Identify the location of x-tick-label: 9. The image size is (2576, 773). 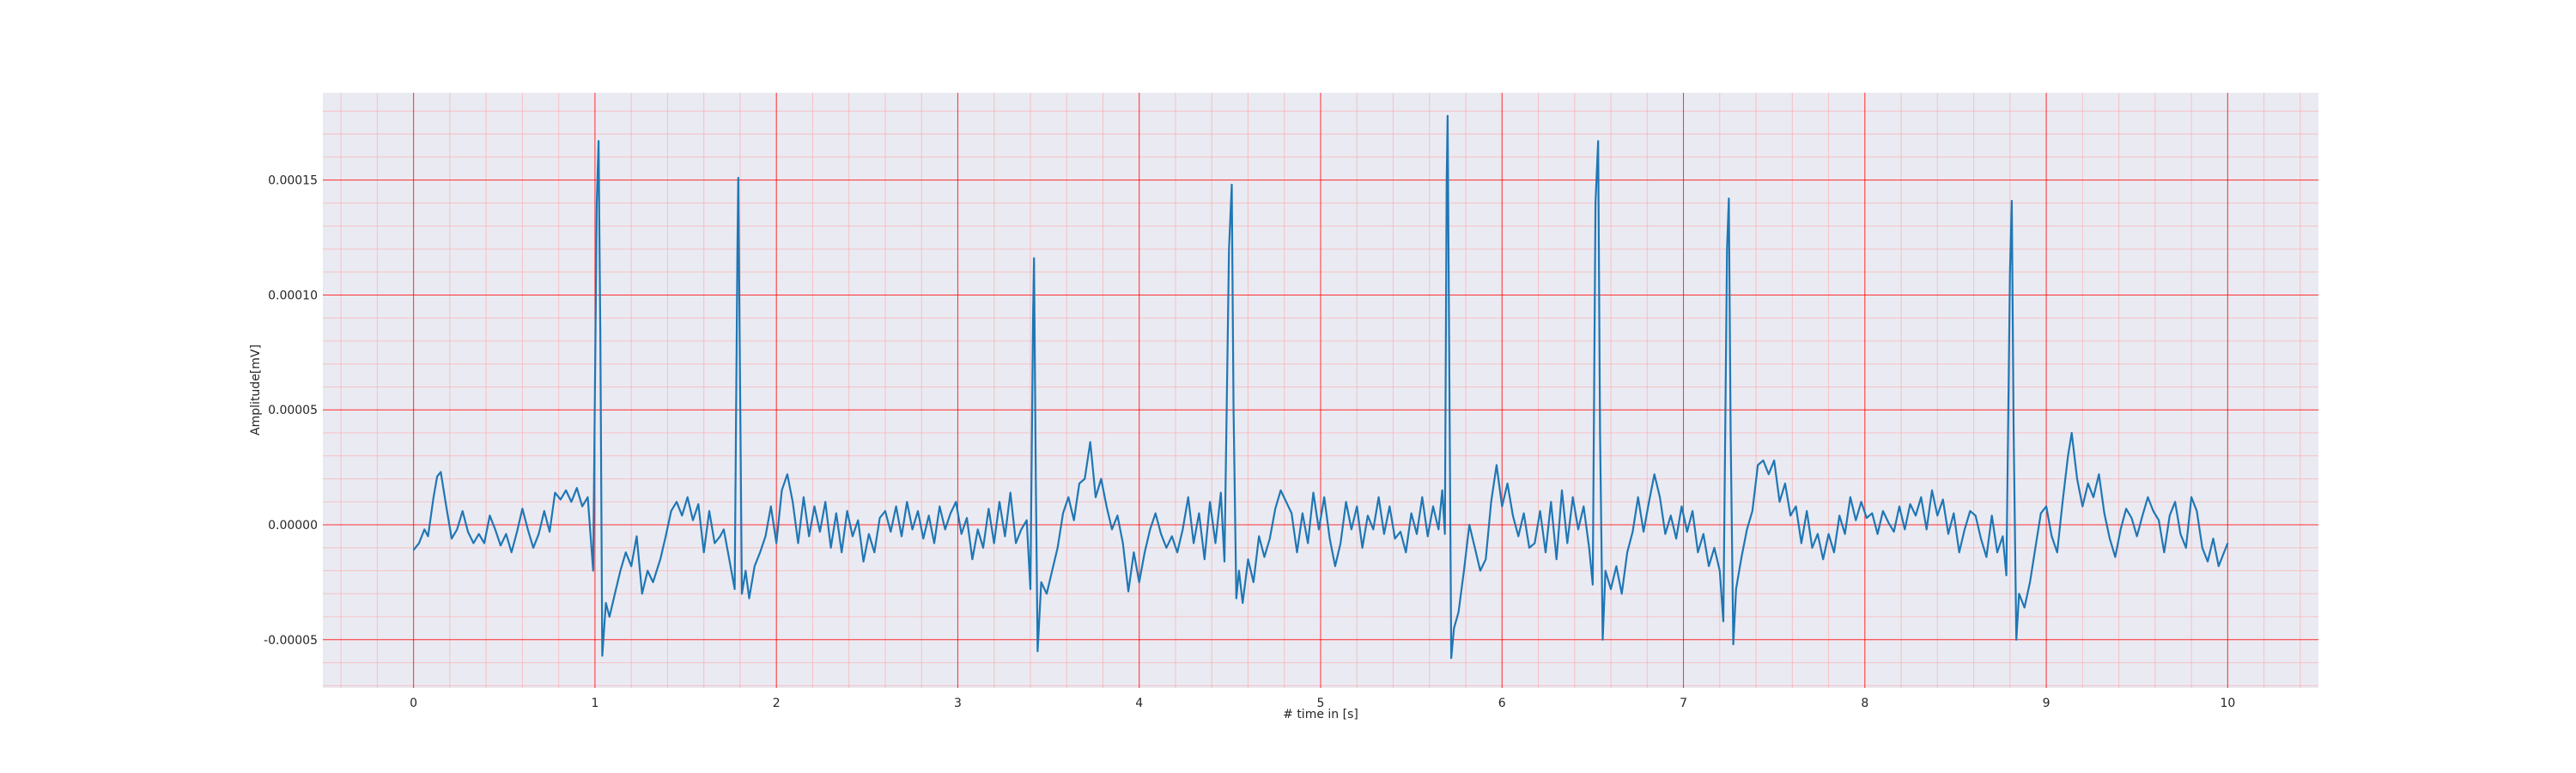
(2047, 703).